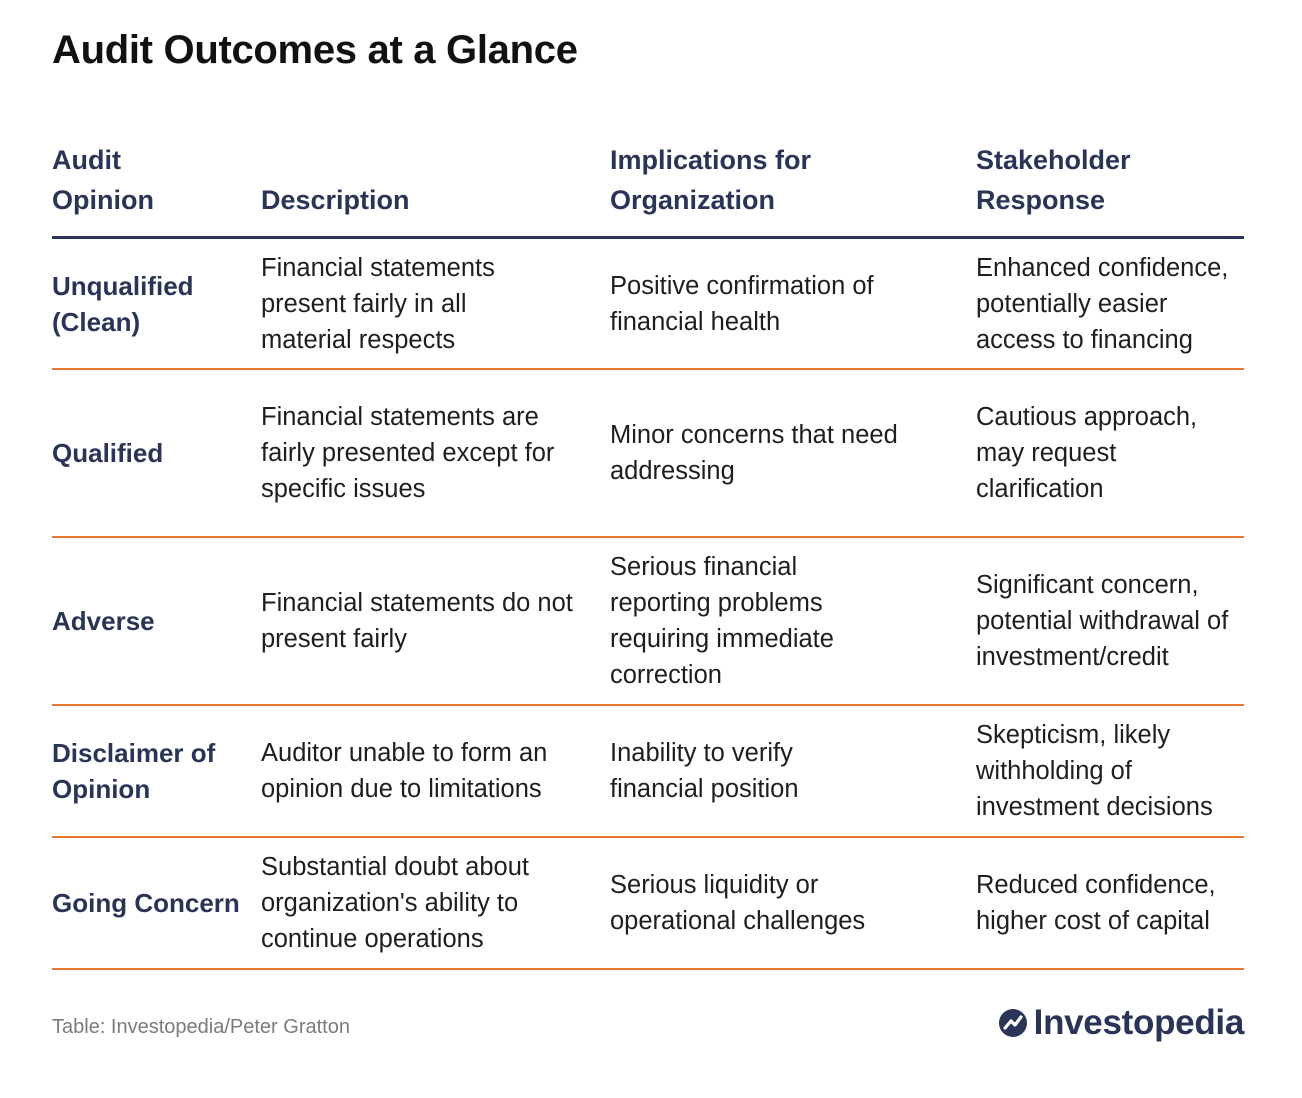  Describe the element at coordinates (1013, 1023) in the screenshot. I see `investopedia-logo-icon` at that location.